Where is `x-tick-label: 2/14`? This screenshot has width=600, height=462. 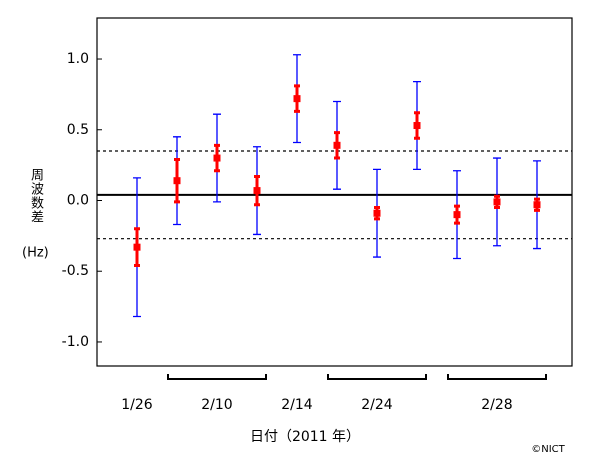
x-tick-label: 2/14 is located at coordinates (297, 405).